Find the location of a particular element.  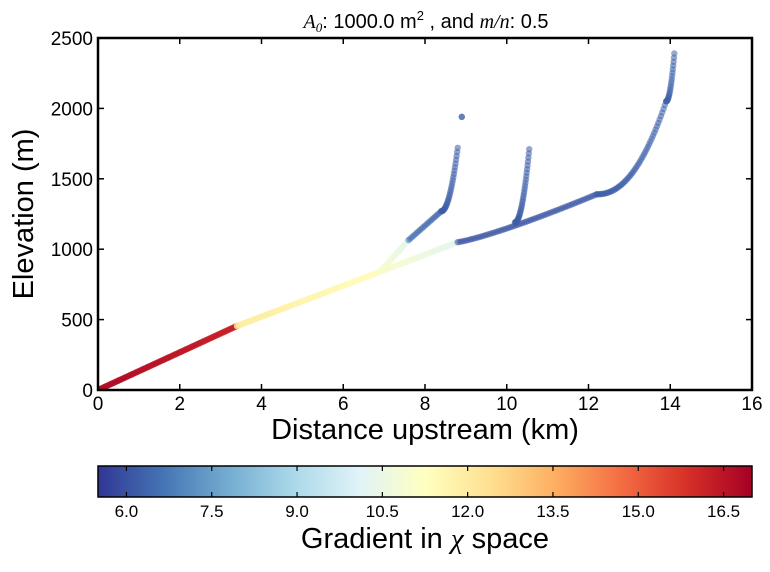

colorbar-tick-label: 13.5 is located at coordinates (552, 511).